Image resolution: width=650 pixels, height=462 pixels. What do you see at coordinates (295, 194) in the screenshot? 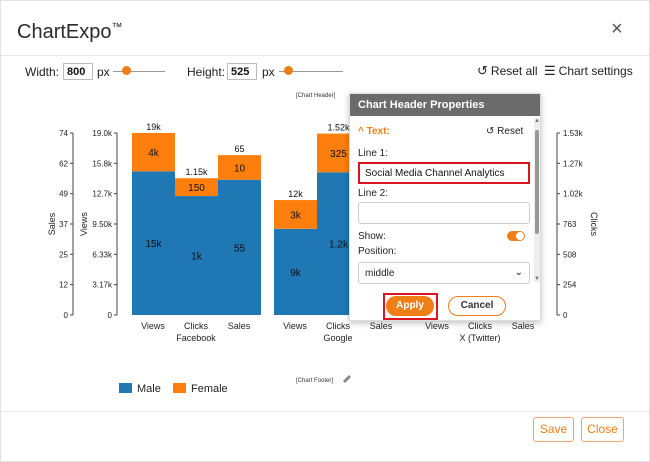
I see `bar-total-label: 12k` at bounding box center [295, 194].